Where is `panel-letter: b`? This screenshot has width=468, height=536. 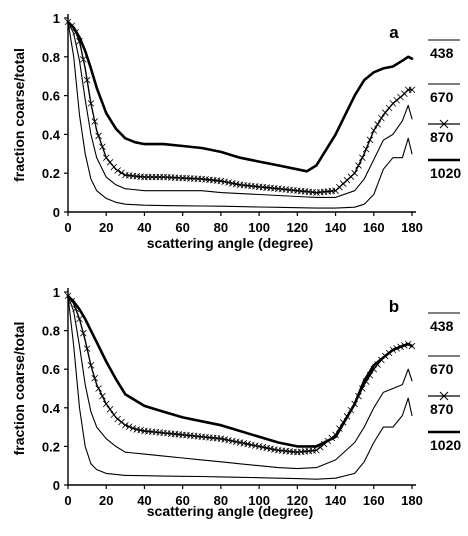 panel-letter: b is located at coordinates (394, 306).